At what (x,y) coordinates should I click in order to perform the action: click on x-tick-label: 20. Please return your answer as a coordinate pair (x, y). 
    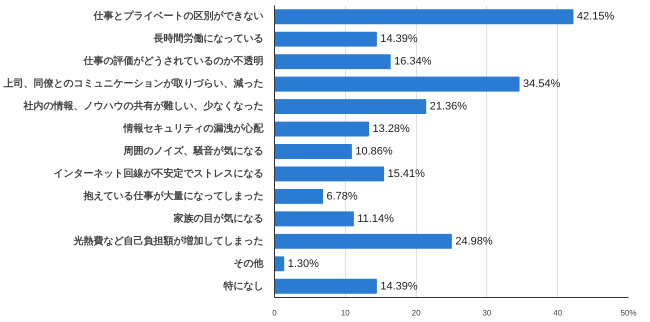
    Looking at the image, I should click on (417, 313).